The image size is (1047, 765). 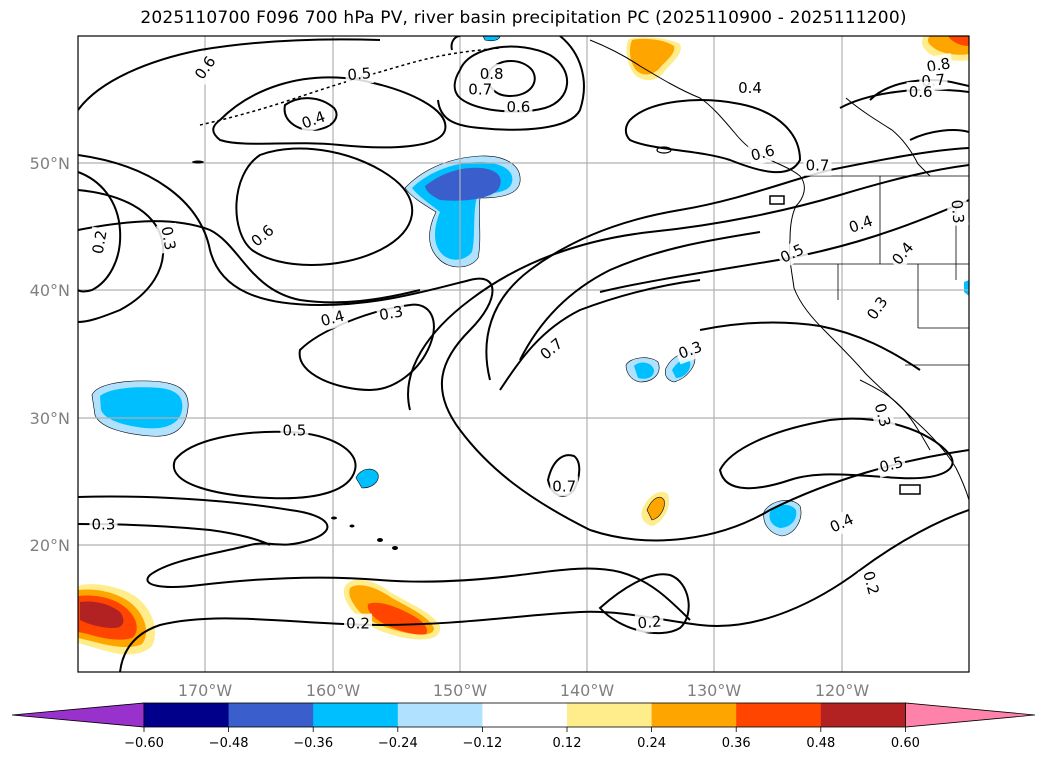 I want to click on lon-label-170: 170°W, so click(x=205, y=690).